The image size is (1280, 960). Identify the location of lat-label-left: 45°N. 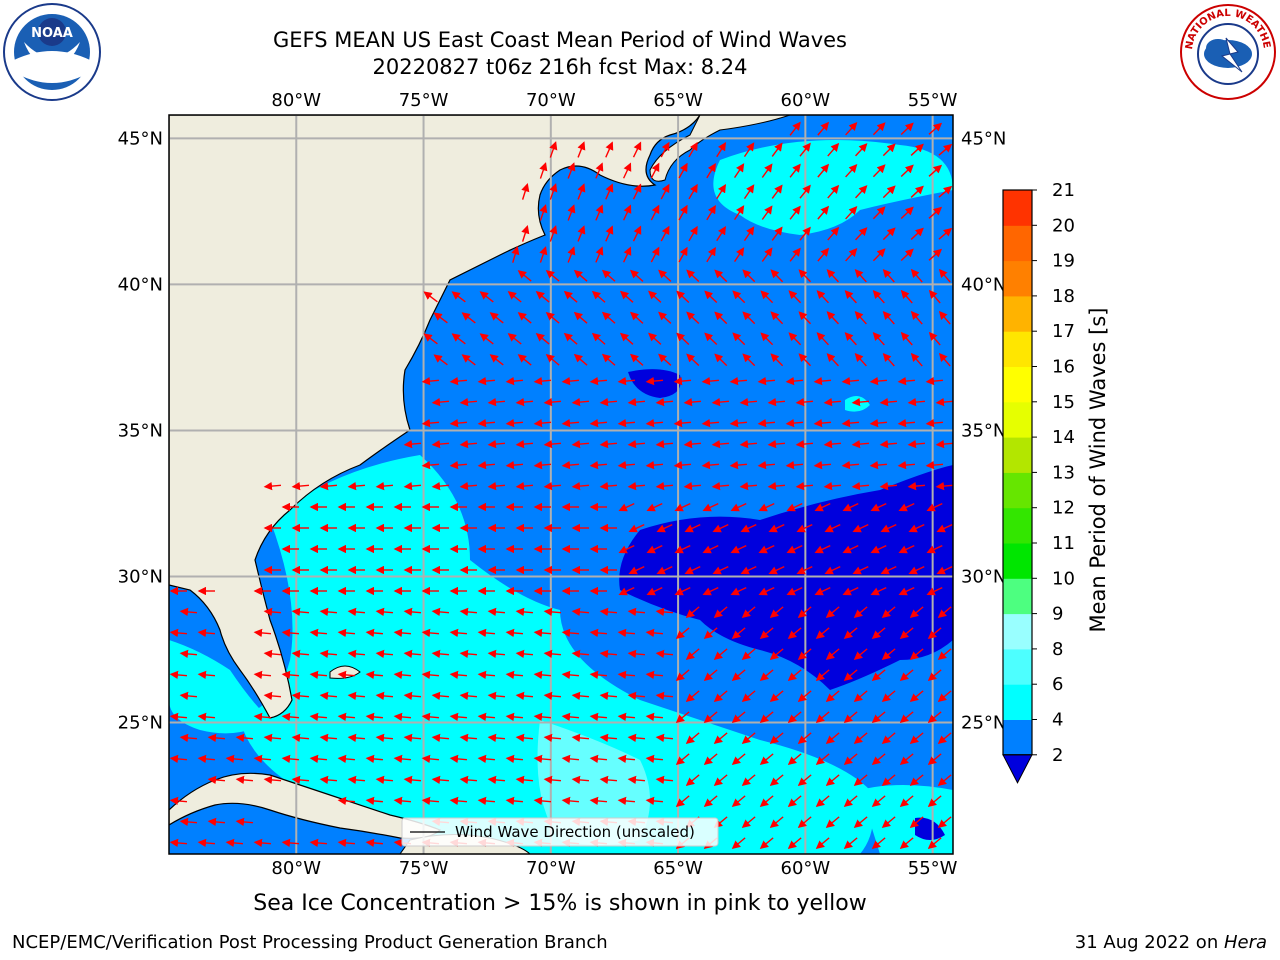
(140, 138).